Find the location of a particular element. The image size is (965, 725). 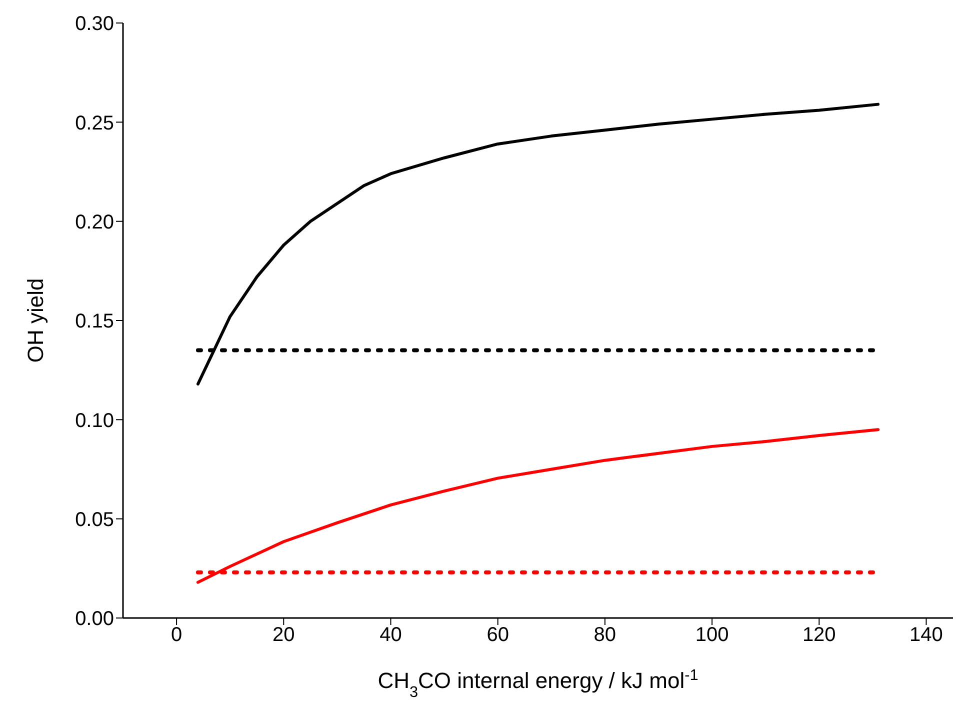

y-tick-label: 0.10 is located at coordinates (94, 421).